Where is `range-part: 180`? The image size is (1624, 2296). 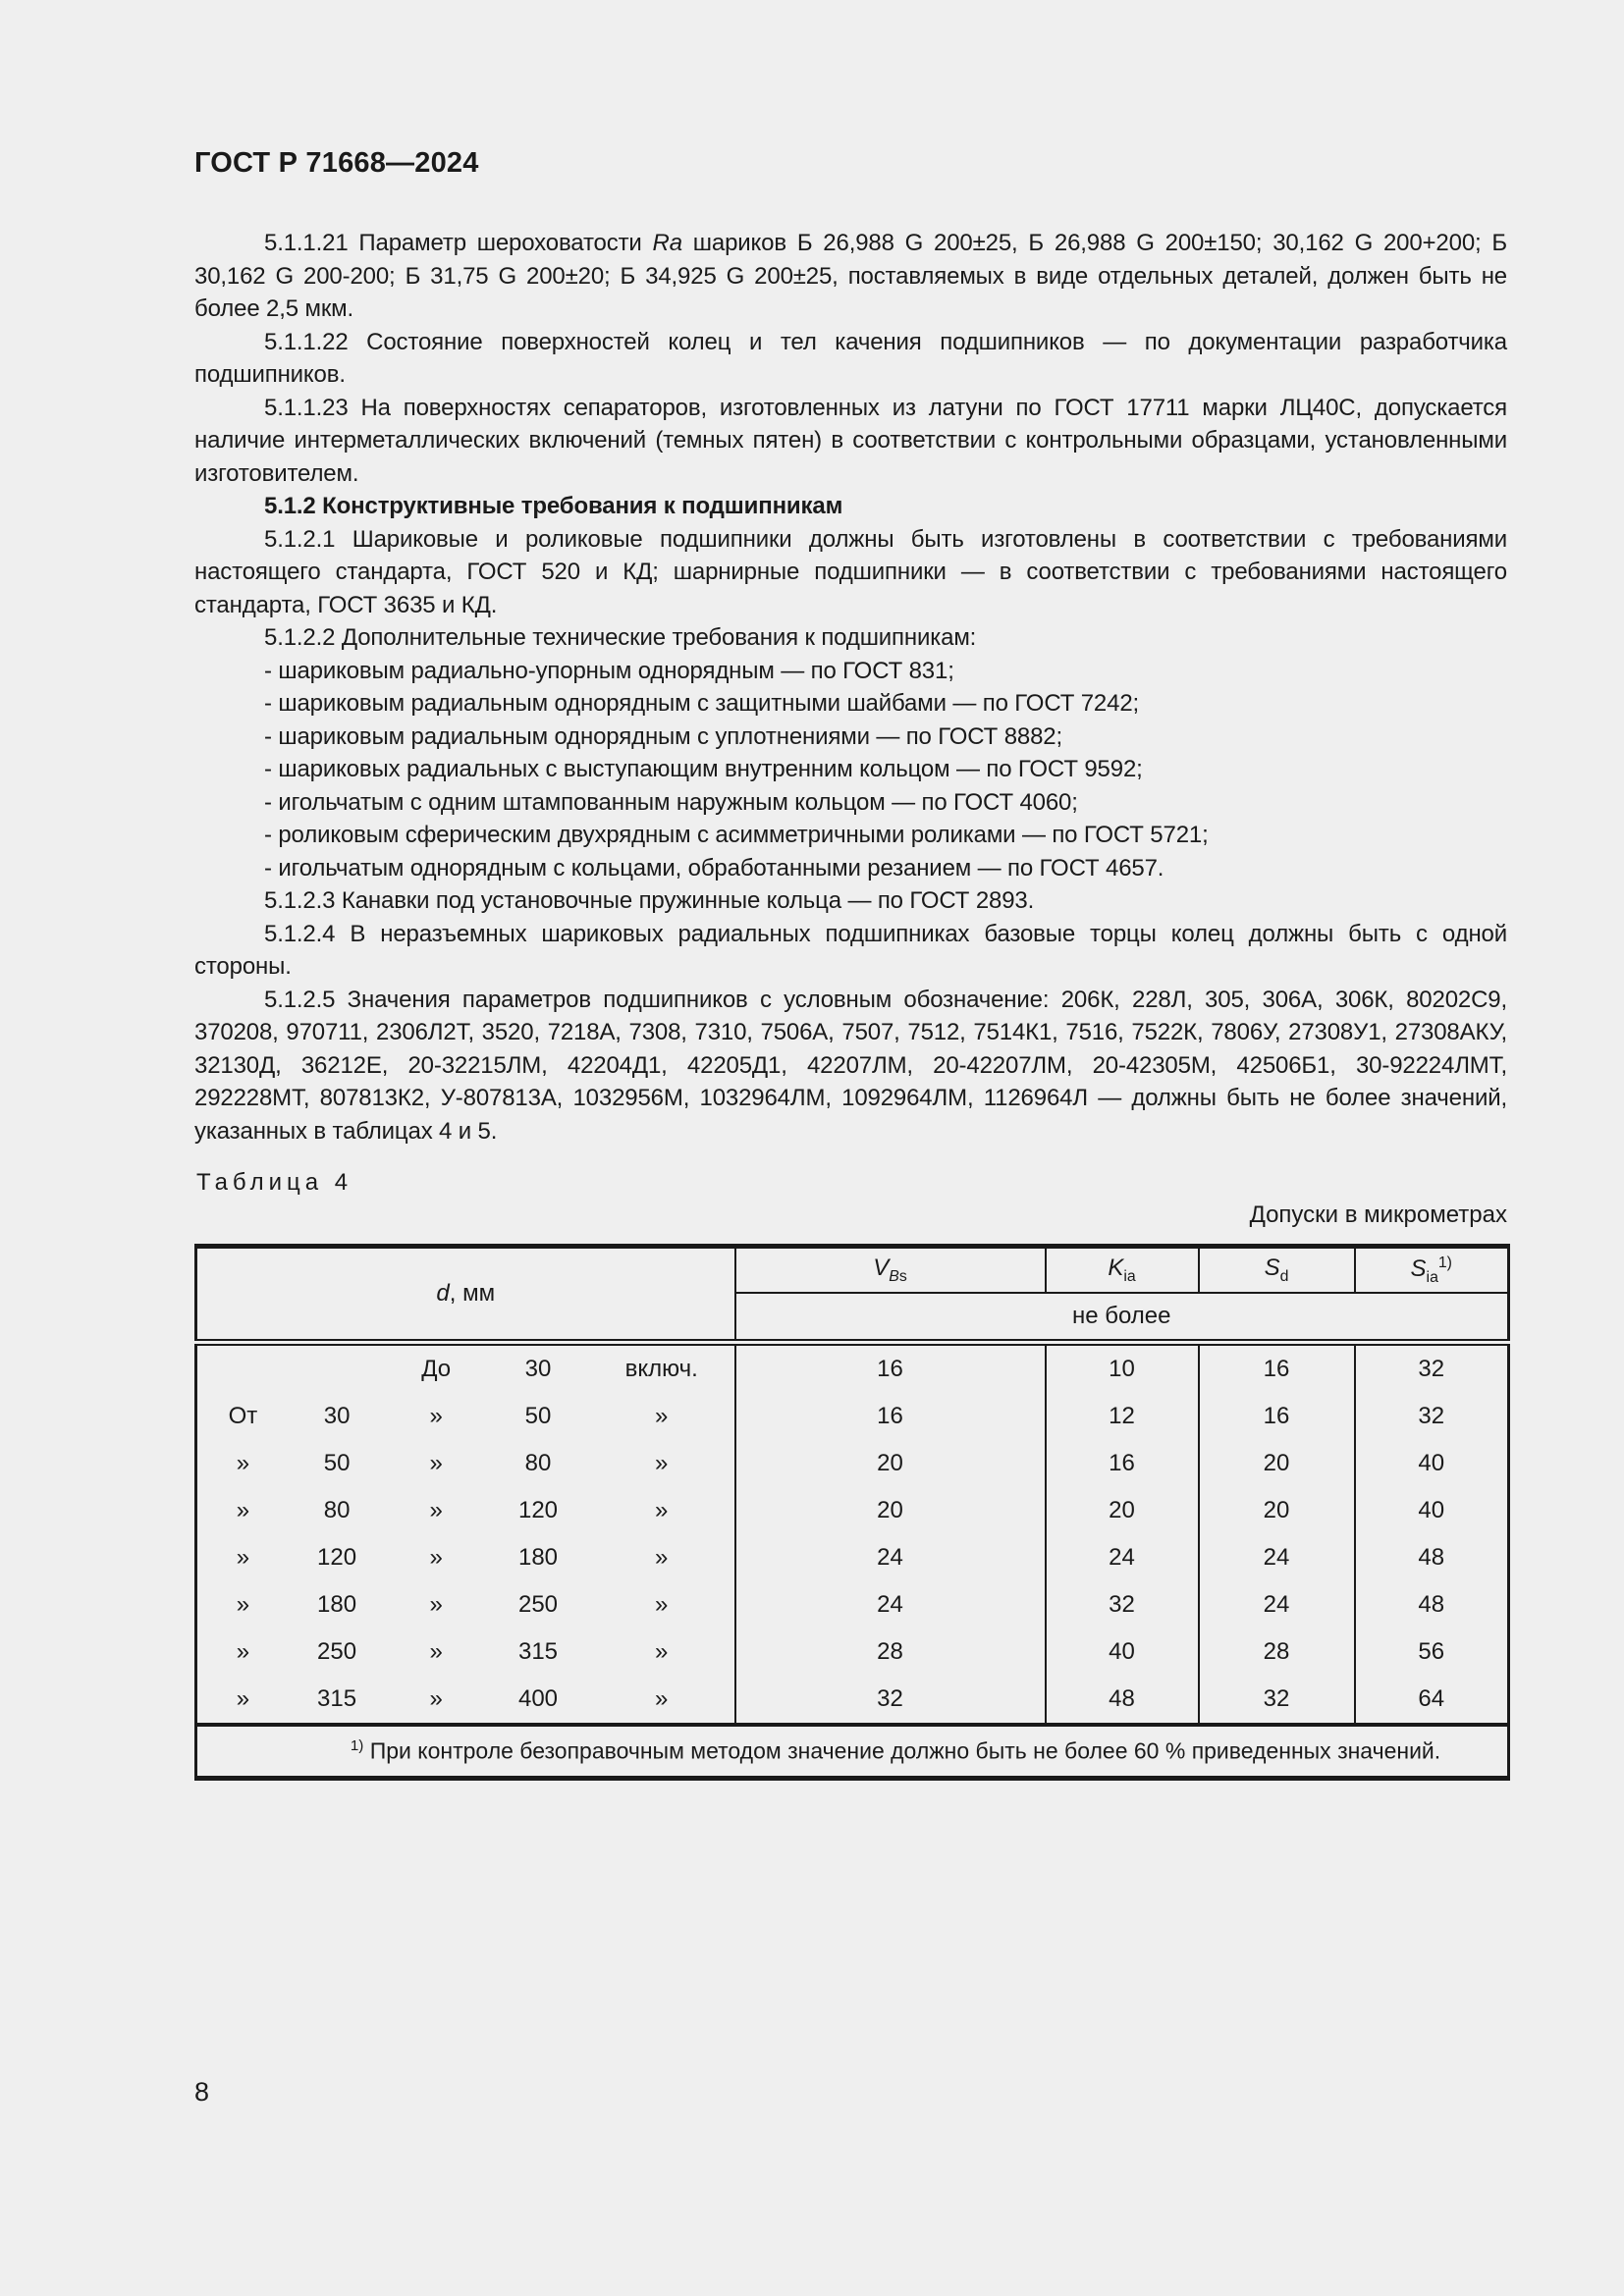
range-part: 180 is located at coordinates (538, 1558).